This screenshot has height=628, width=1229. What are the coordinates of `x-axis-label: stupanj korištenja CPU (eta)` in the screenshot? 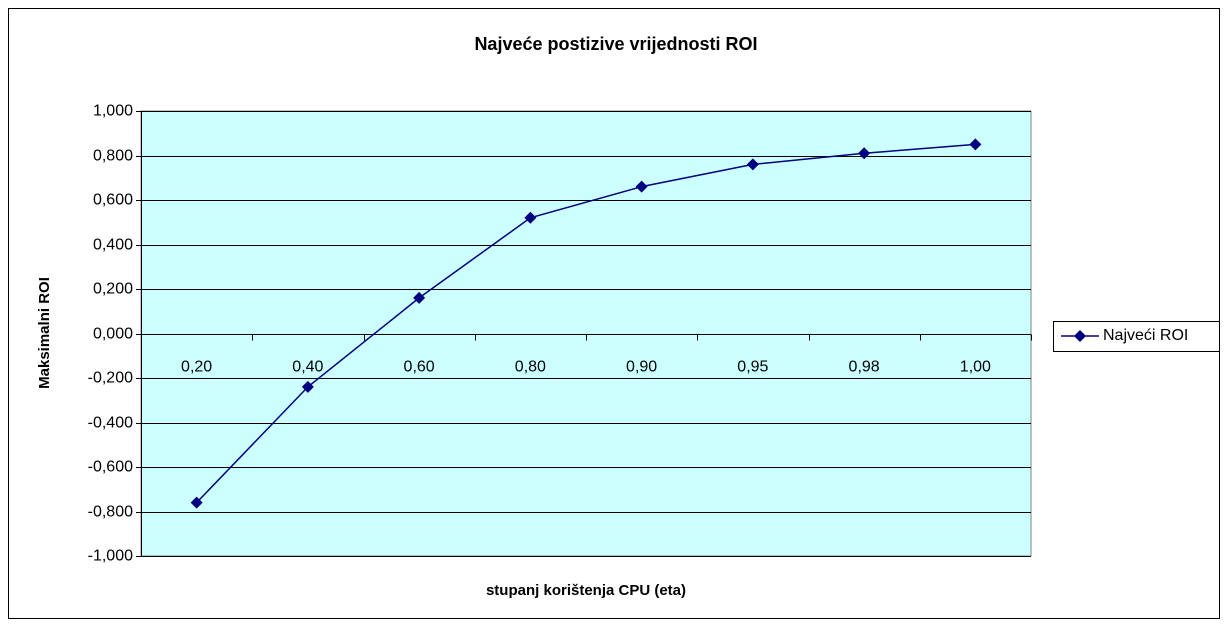 It's located at (586, 590).